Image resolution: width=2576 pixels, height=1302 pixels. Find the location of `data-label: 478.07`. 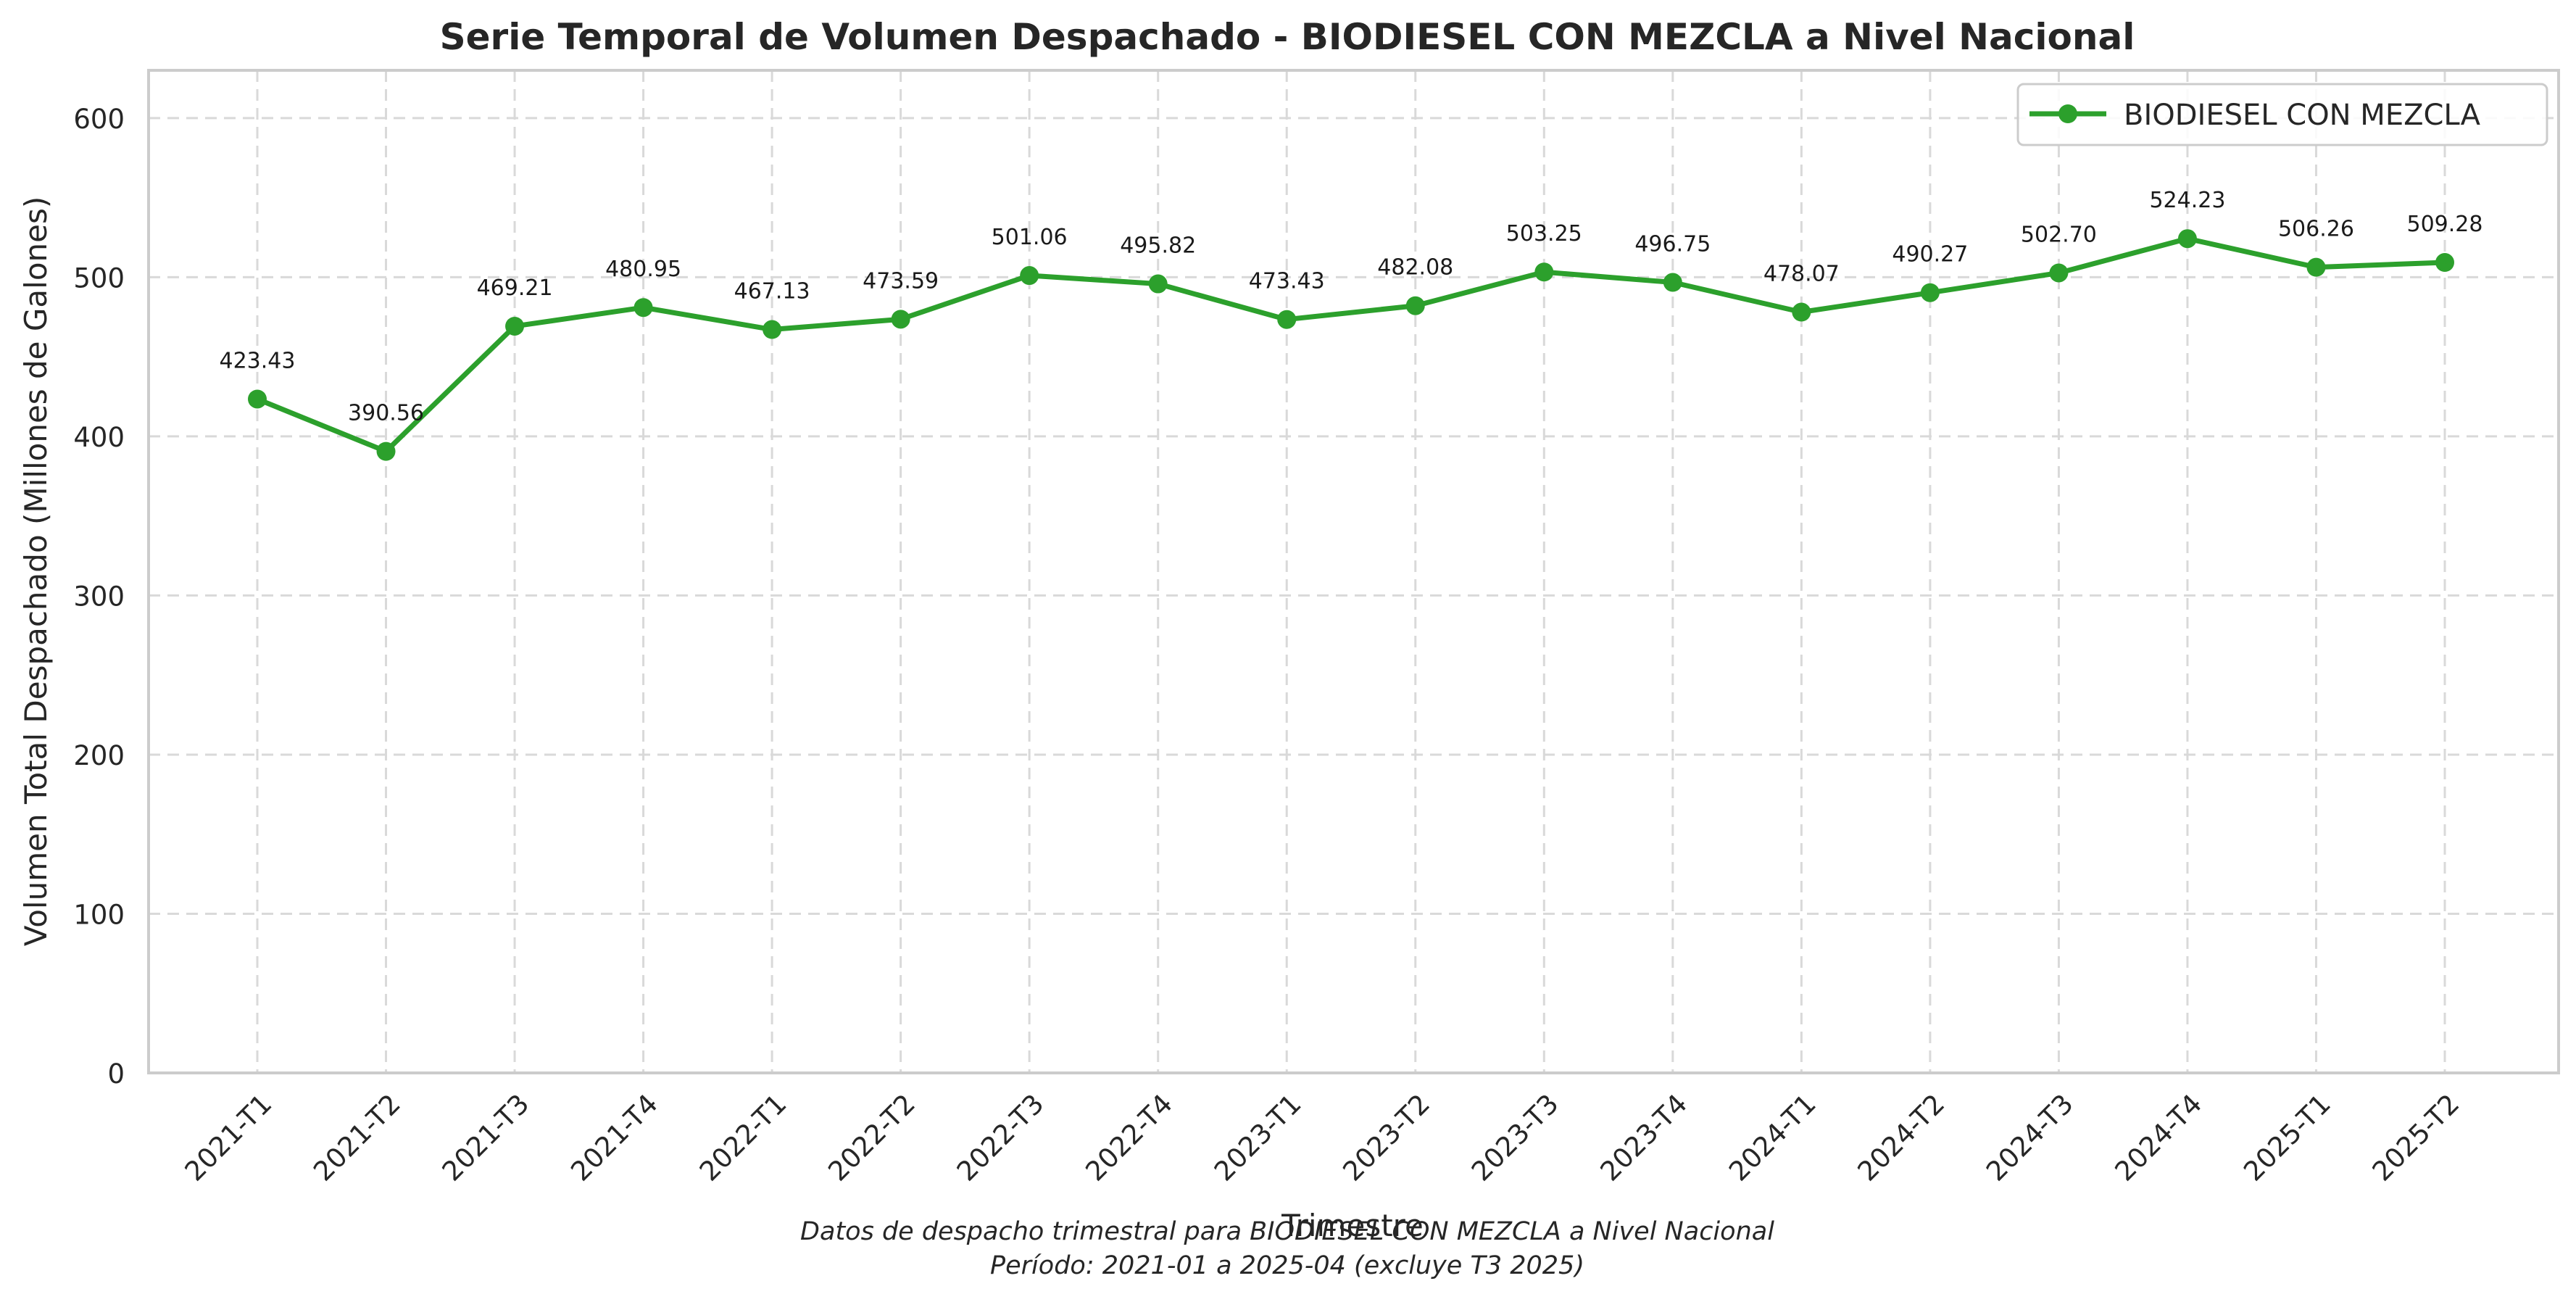

data-label: 478.07 is located at coordinates (1801, 274).